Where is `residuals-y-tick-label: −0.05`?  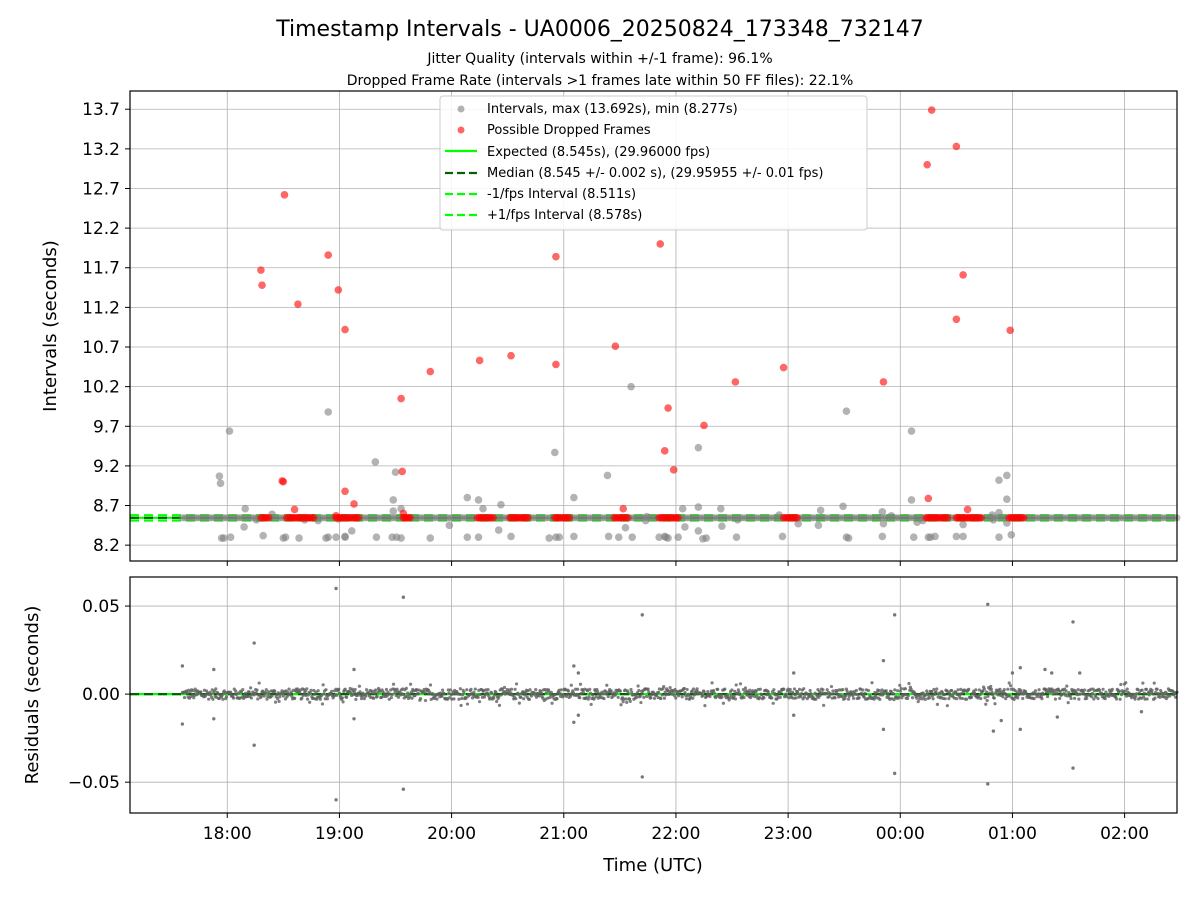
residuals-y-tick-label: −0.05 is located at coordinates (94, 783).